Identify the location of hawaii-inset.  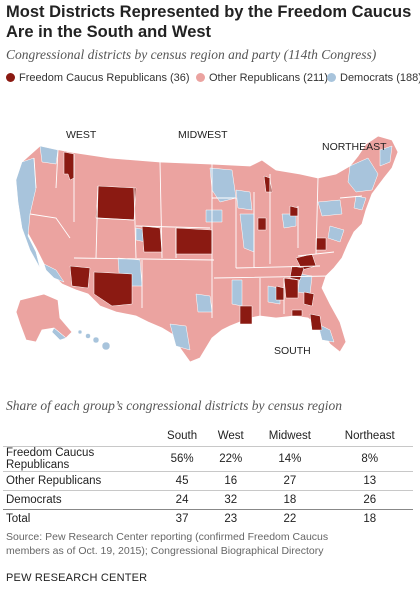
(94, 340).